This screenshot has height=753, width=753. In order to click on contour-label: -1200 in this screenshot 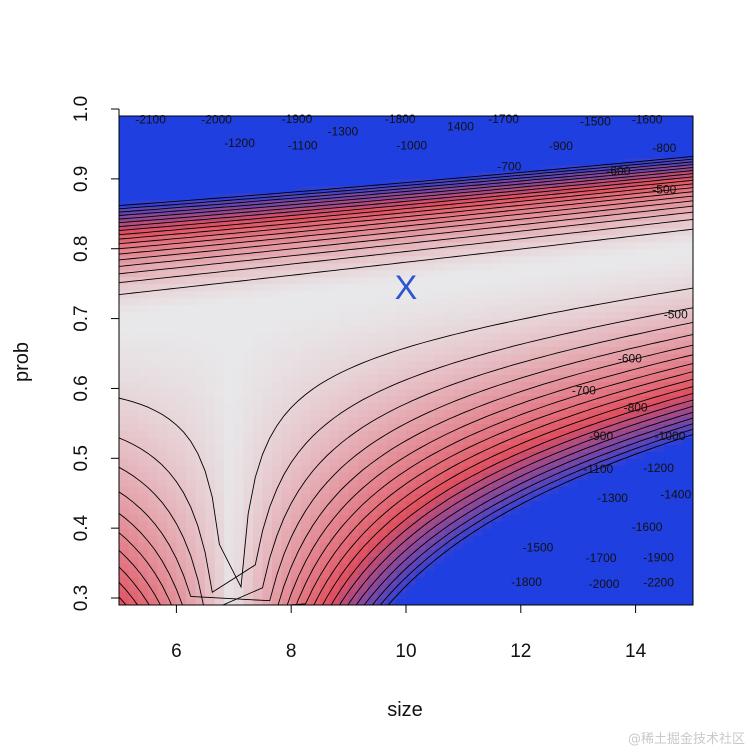, I will do `click(239, 143)`.